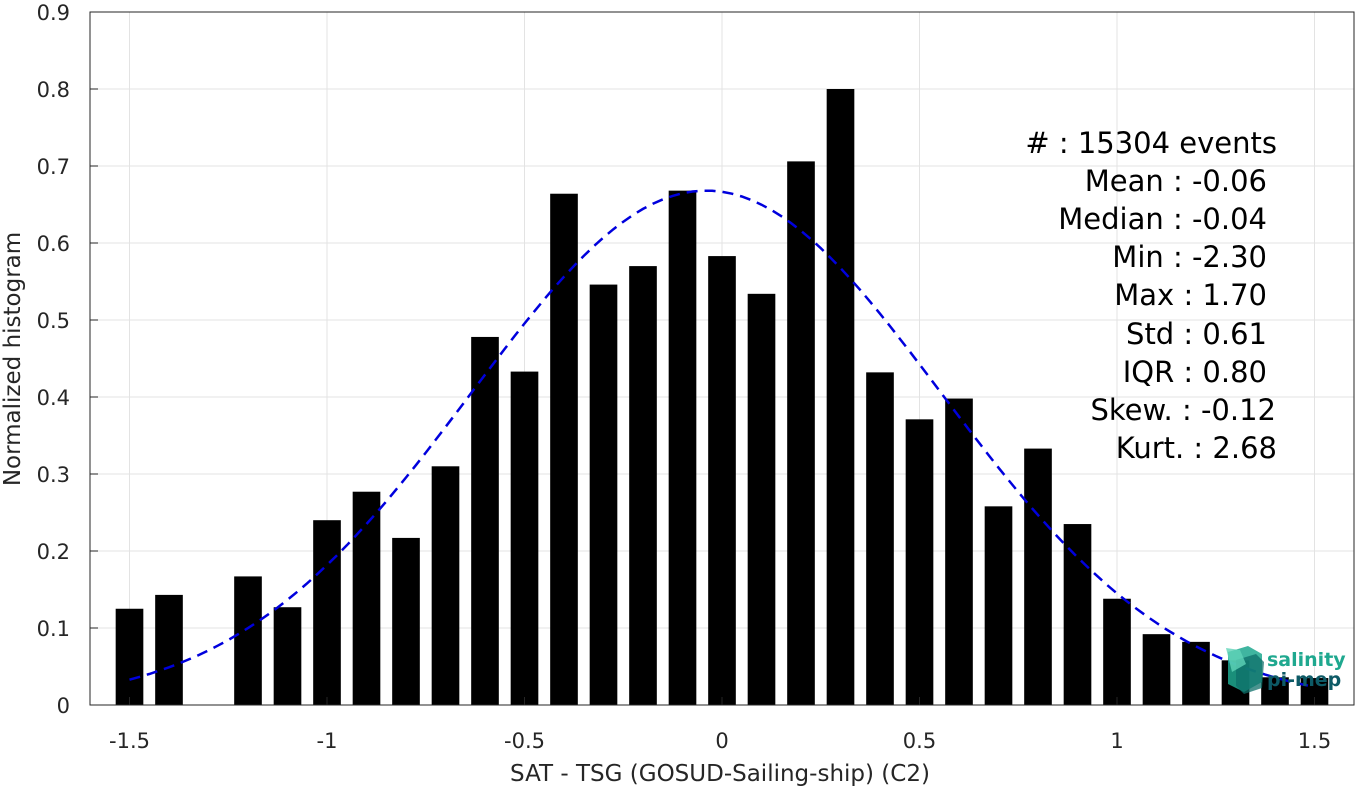 This screenshot has width=1367, height=787. Describe the element at coordinates (1116, 741) in the screenshot. I see `x-tick-label: 1` at that location.